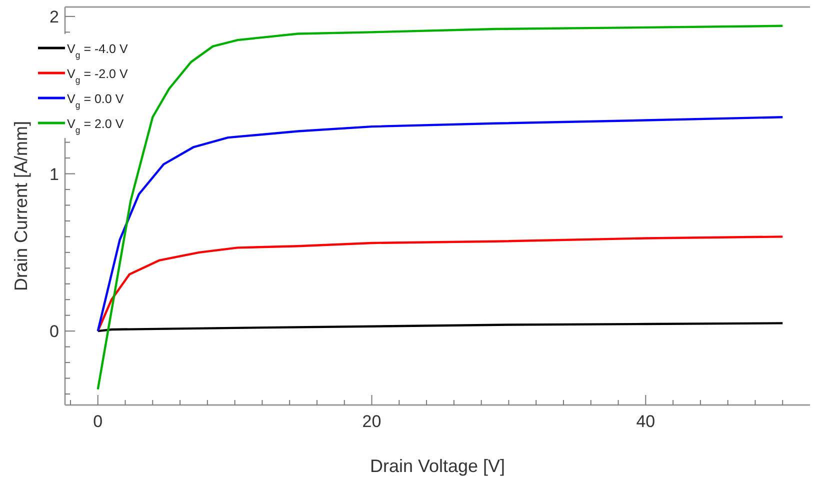 This screenshot has width=819, height=484. I want to click on legend-label: V$_{g}$ = -4.0 V, so click(97, 51).